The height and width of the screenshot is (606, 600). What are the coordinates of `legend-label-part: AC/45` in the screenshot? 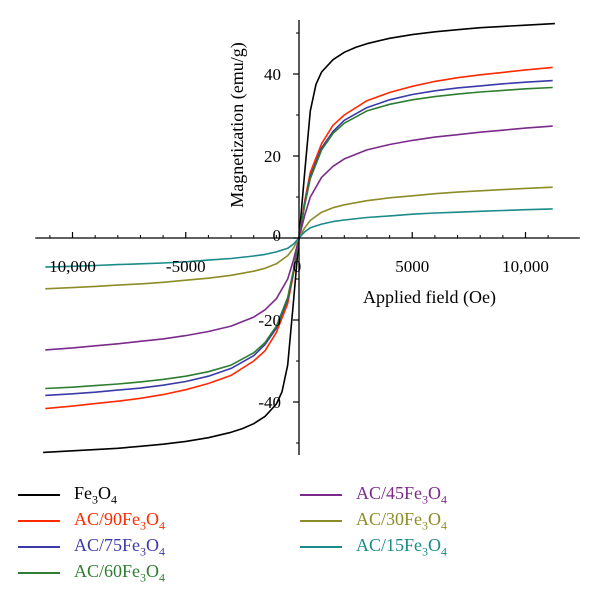 It's located at (380, 492).